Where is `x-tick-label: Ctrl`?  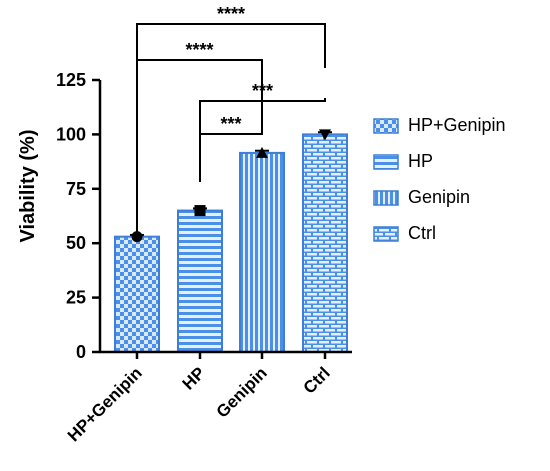 x-tick-label: Ctrl is located at coordinates (317, 380).